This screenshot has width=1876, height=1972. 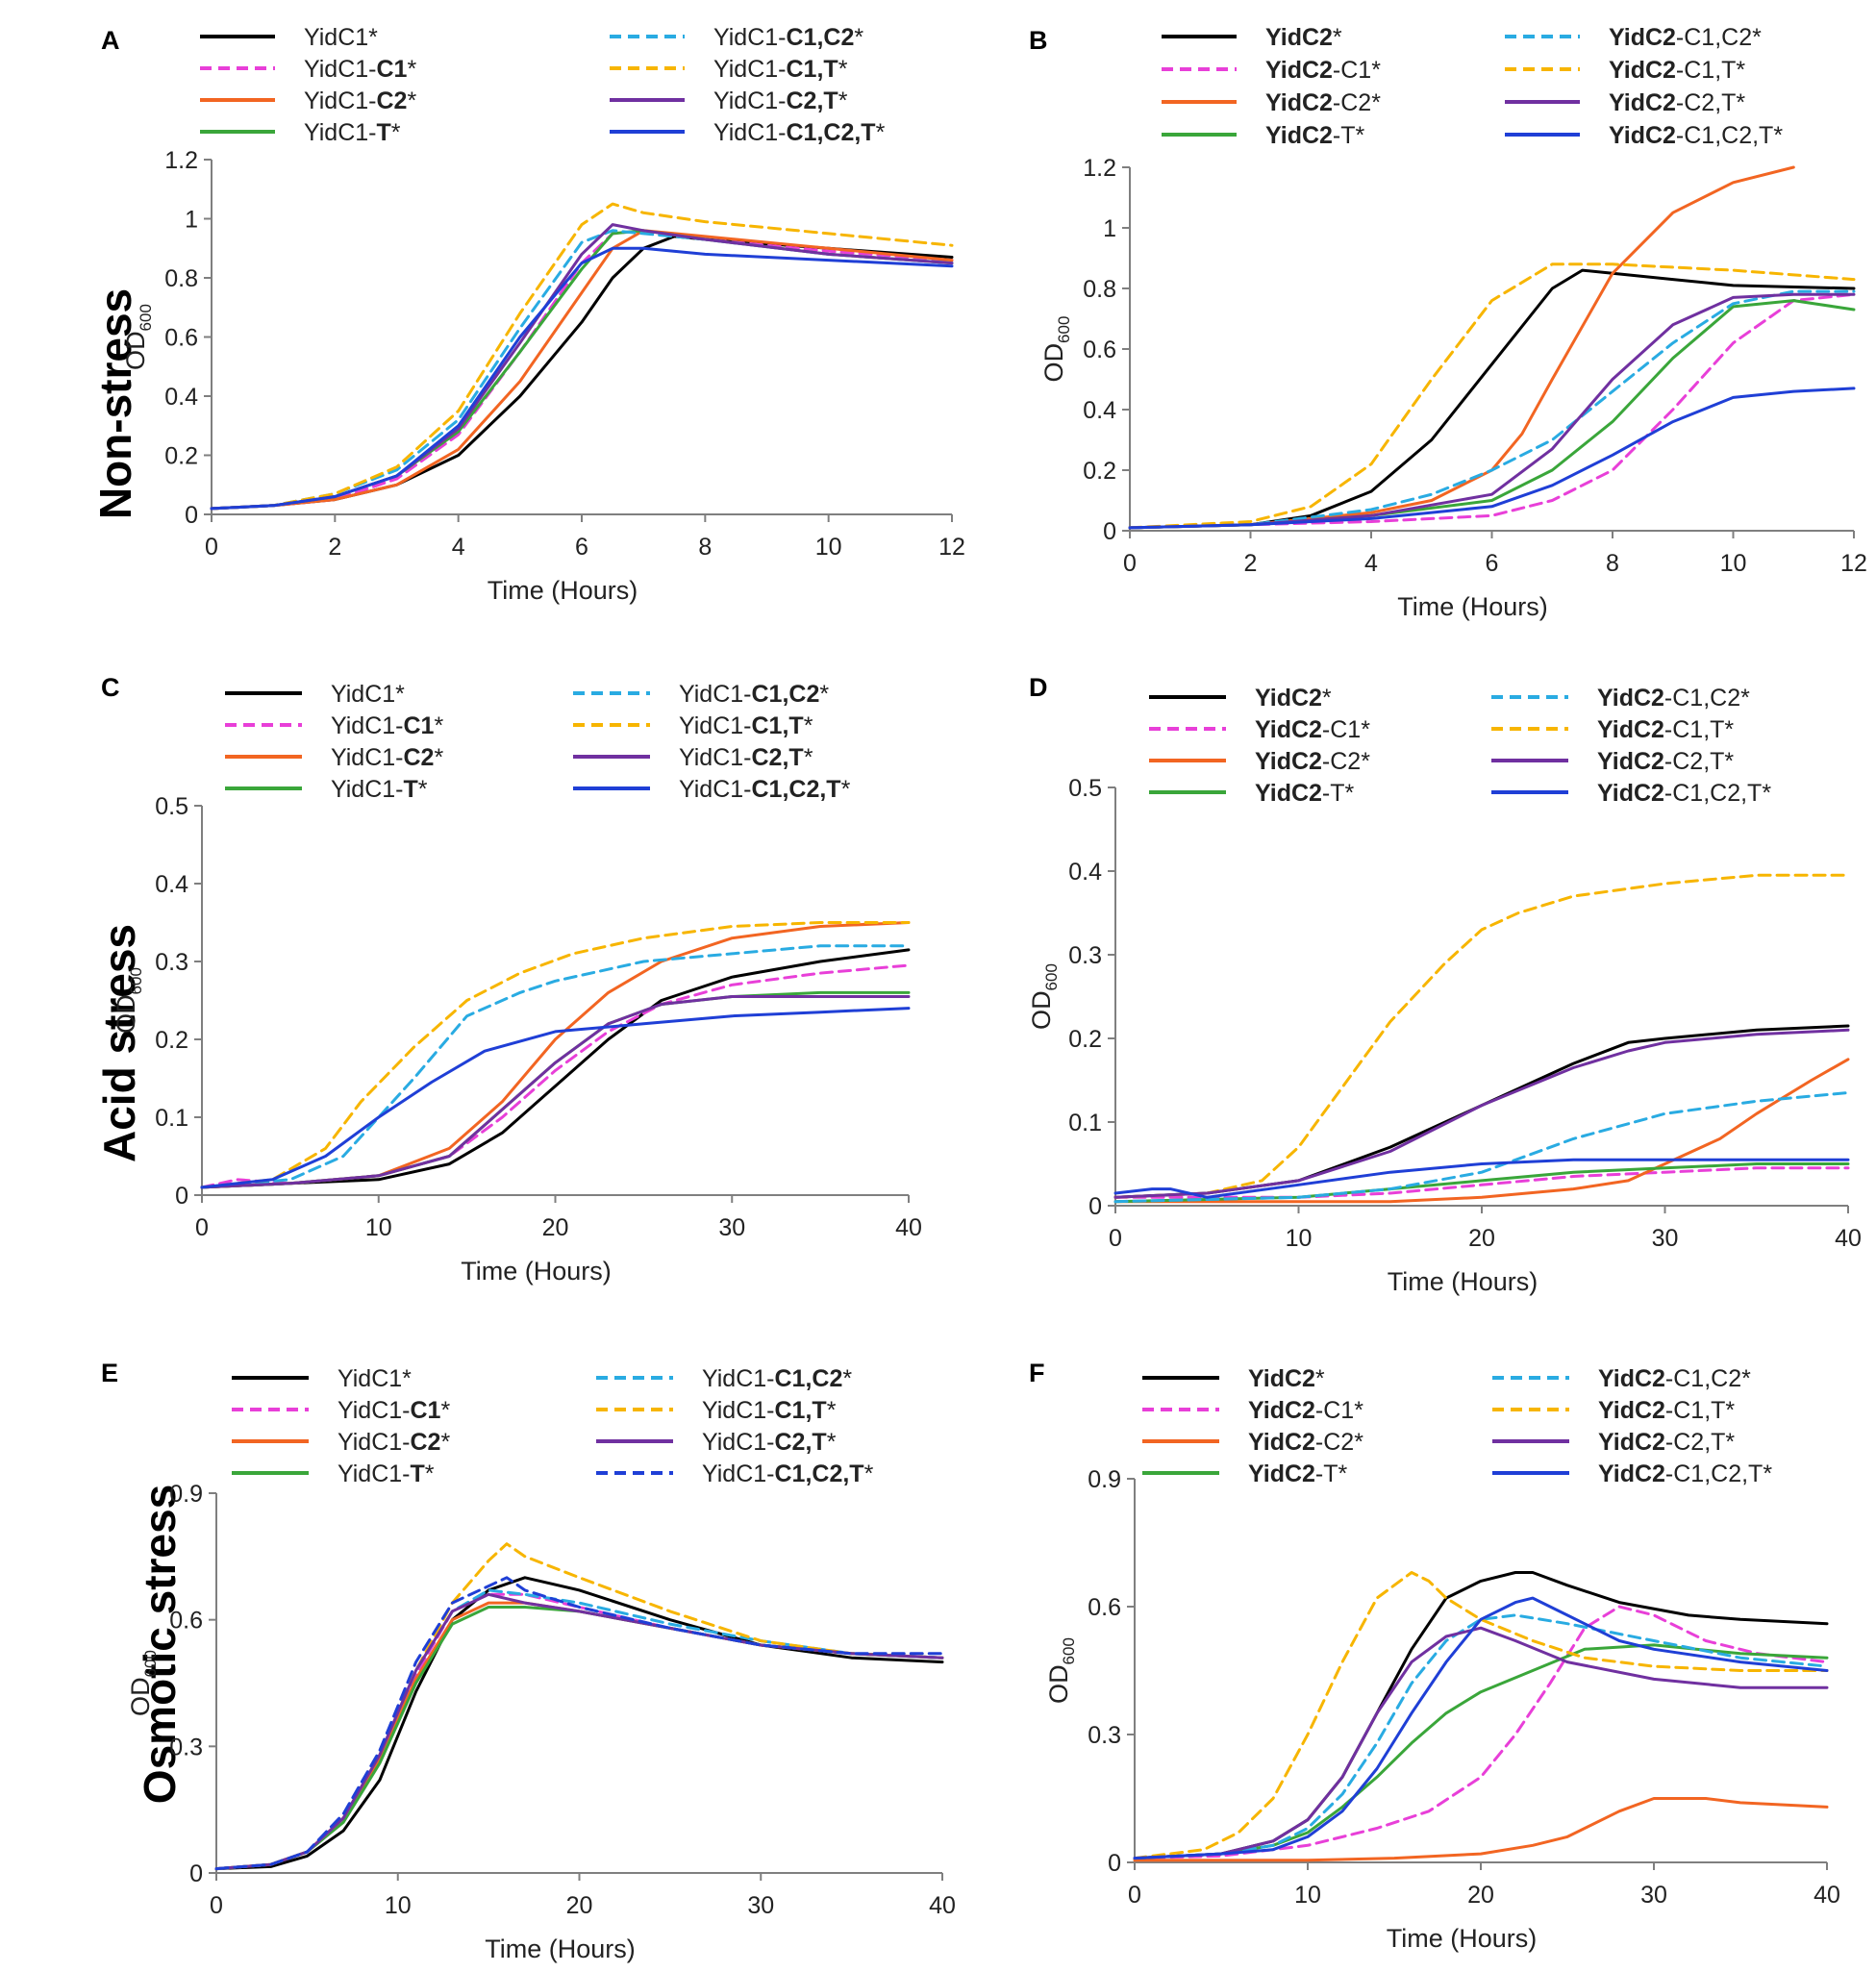 What do you see at coordinates (1085, 872) in the screenshot?
I see `y-tick-label-d: 0.4` at bounding box center [1085, 872].